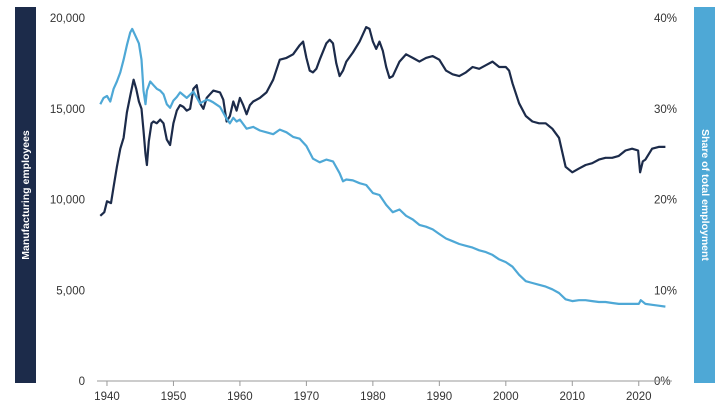 This screenshot has height=418, width=720. Describe the element at coordinates (240, 397) in the screenshot. I see `x-tick-label: 1960` at that location.